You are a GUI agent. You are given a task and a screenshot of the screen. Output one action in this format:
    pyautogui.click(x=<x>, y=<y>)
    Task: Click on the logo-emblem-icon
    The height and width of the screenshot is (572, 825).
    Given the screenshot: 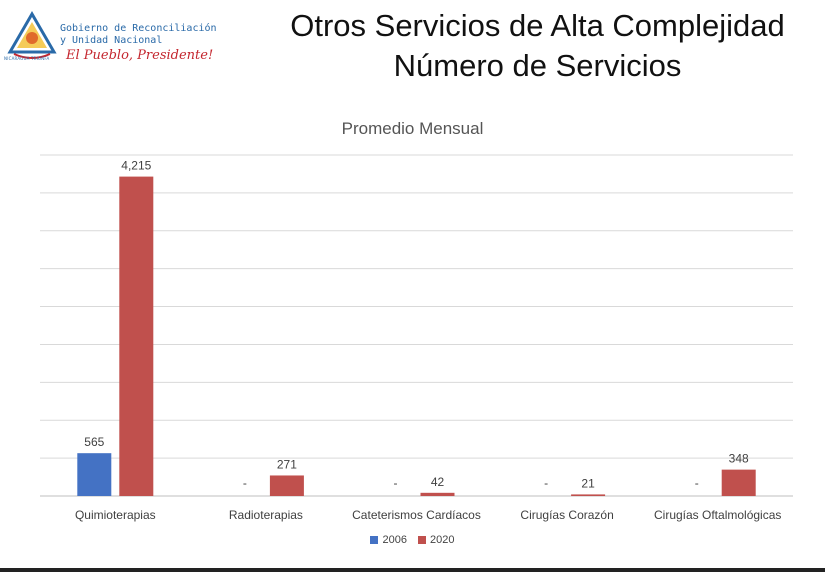 What is the action you would take?
    pyautogui.click(x=32, y=35)
    